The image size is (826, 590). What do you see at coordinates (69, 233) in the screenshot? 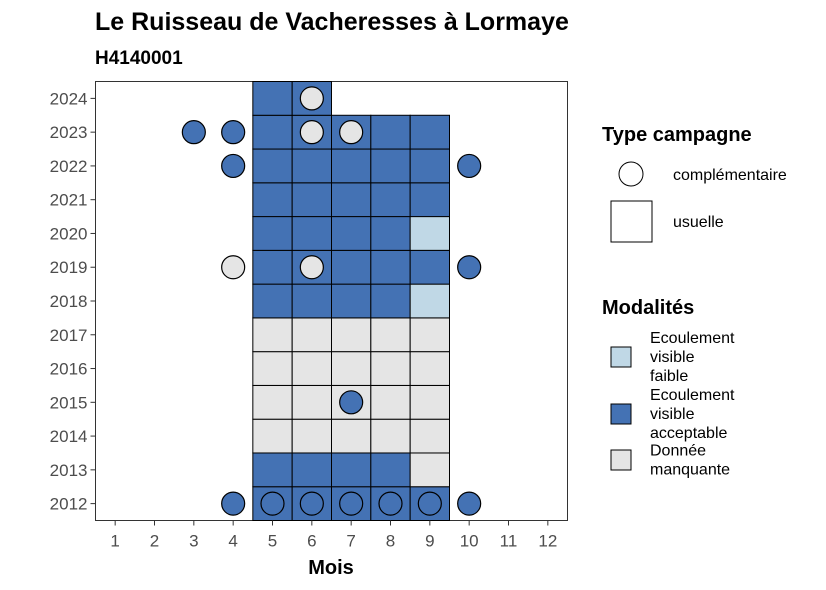
I see `y-tick-label-2020: 2020` at bounding box center [69, 233].